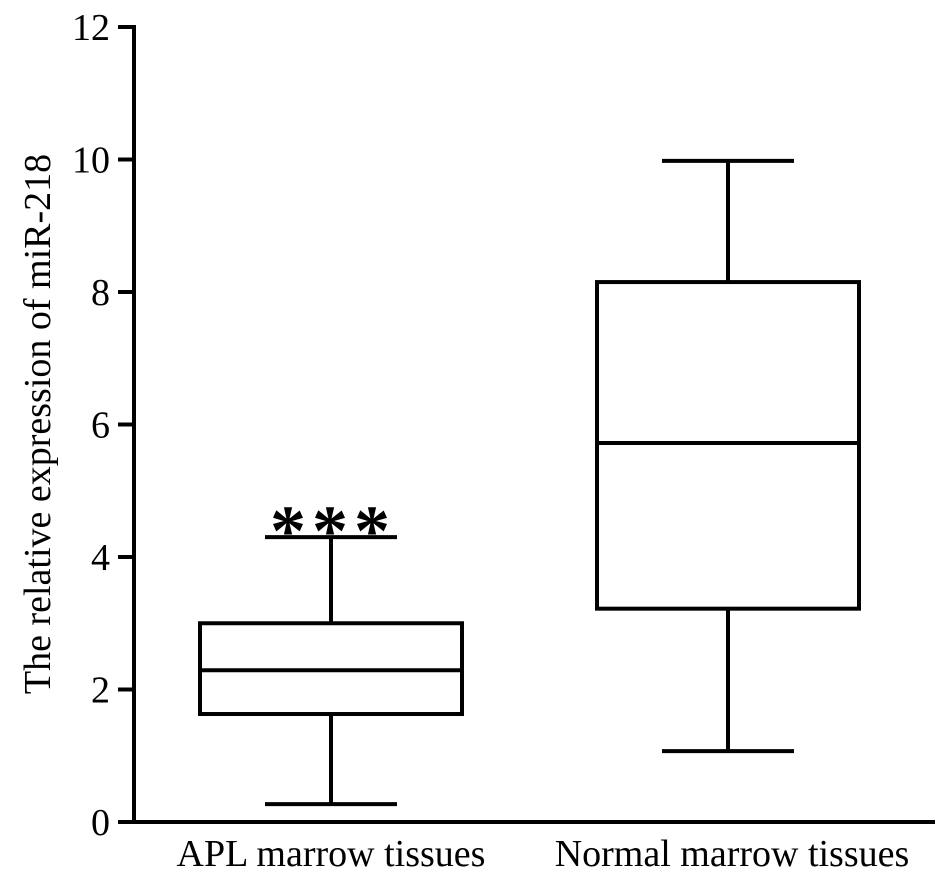 This screenshot has width=945, height=878. What do you see at coordinates (732, 854) in the screenshot?
I see `x-tick-label: Normal marrow tissues` at bounding box center [732, 854].